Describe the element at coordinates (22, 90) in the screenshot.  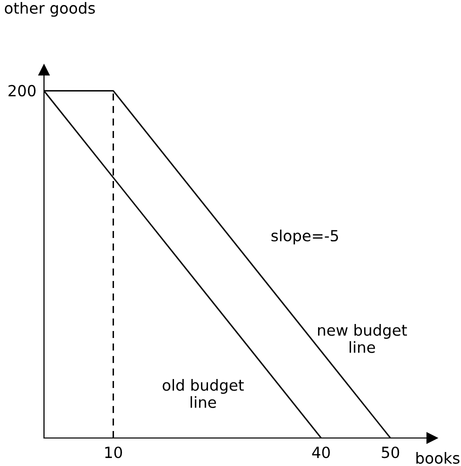
I see `text: 200` at that location.